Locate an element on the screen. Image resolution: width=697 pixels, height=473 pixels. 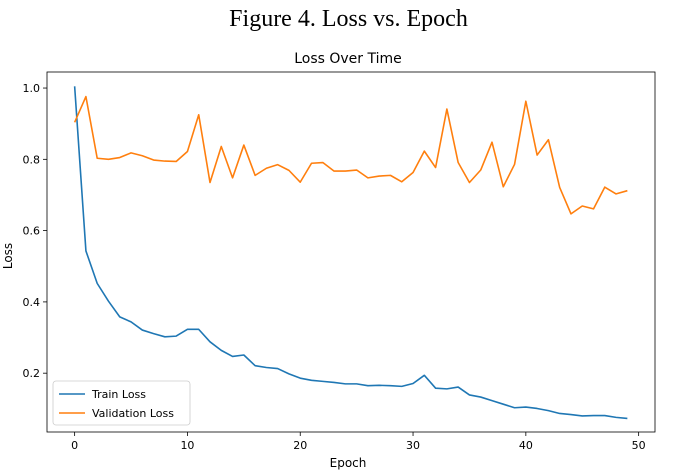
y-axis-label: Loss is located at coordinates (8, 256).